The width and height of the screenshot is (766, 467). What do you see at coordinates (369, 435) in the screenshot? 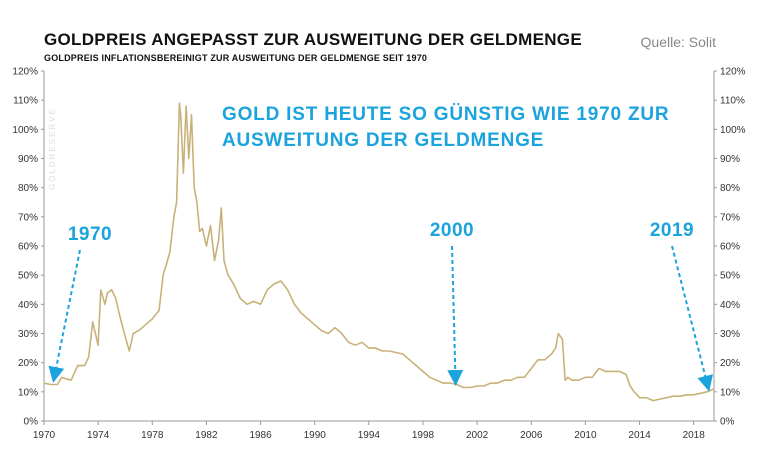
I see `x-tick-label: 1994` at bounding box center [369, 435].